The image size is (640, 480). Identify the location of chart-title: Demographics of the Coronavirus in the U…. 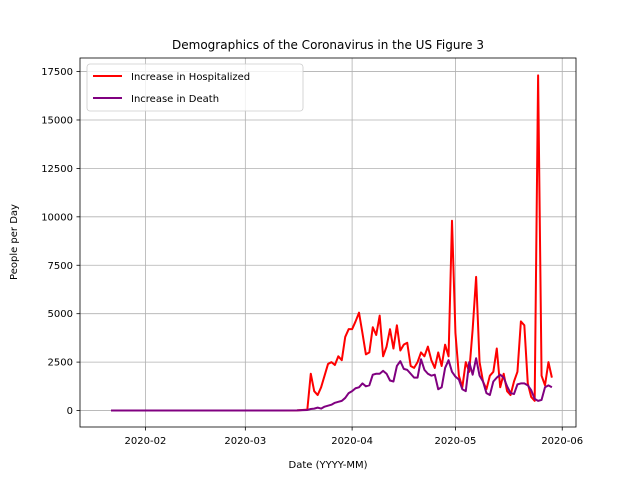
(328, 45).